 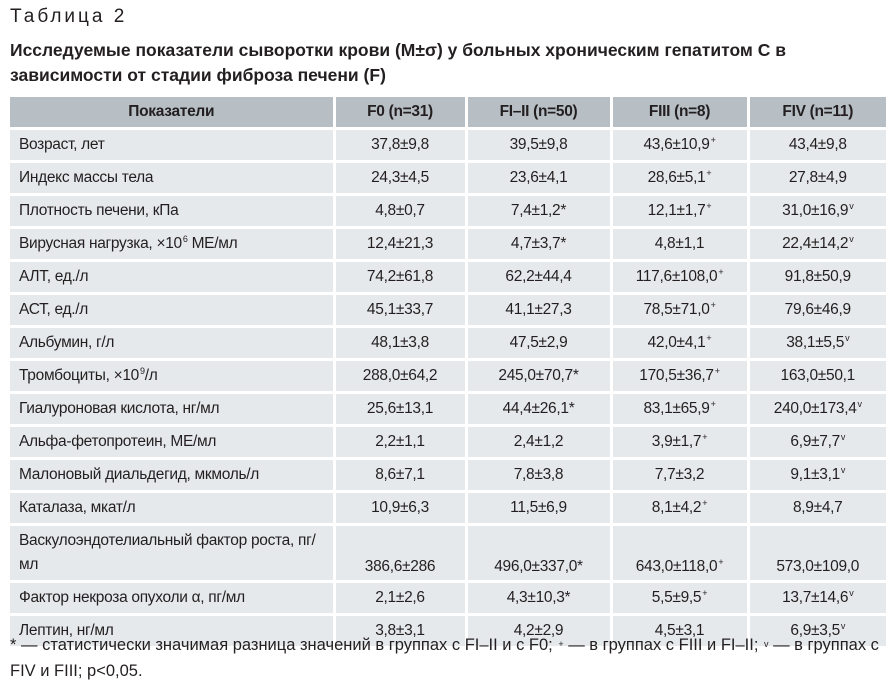 I want to click on value-cell: 23,6±4,1, so click(x=539, y=177).